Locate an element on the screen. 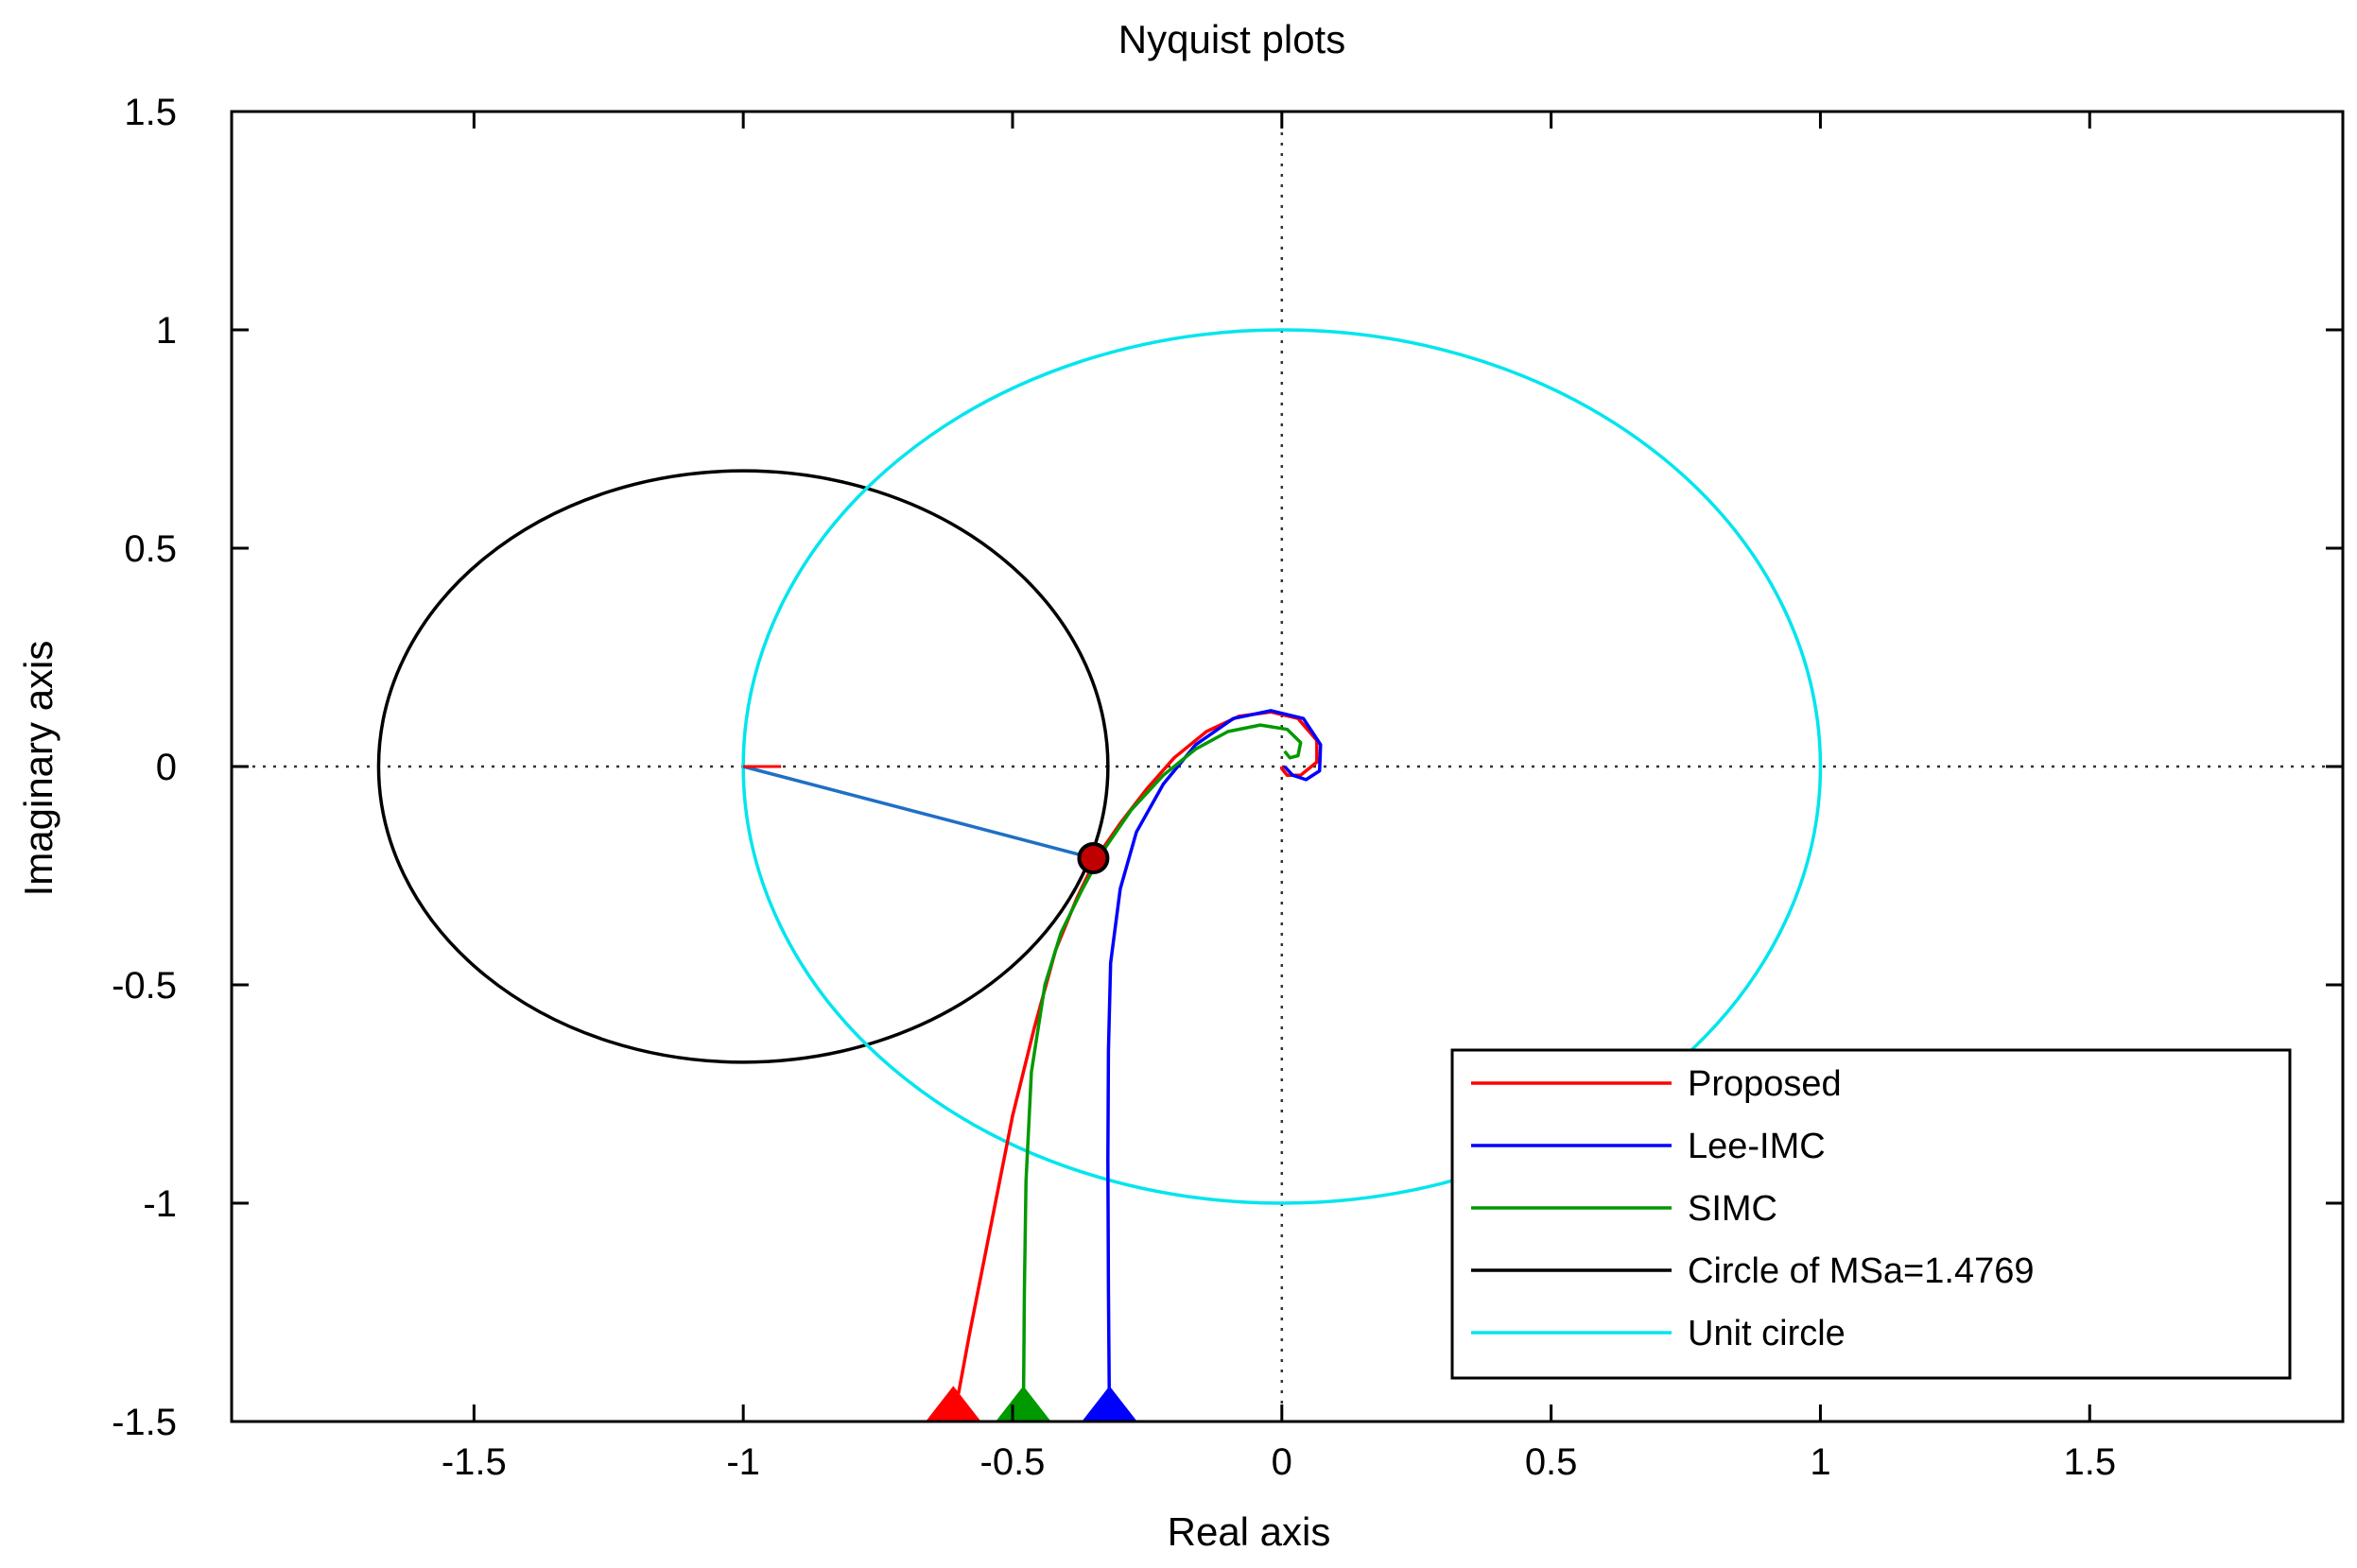 The image size is (2357, 1568). legend-label: Lee-IMC is located at coordinates (1757, 1146).